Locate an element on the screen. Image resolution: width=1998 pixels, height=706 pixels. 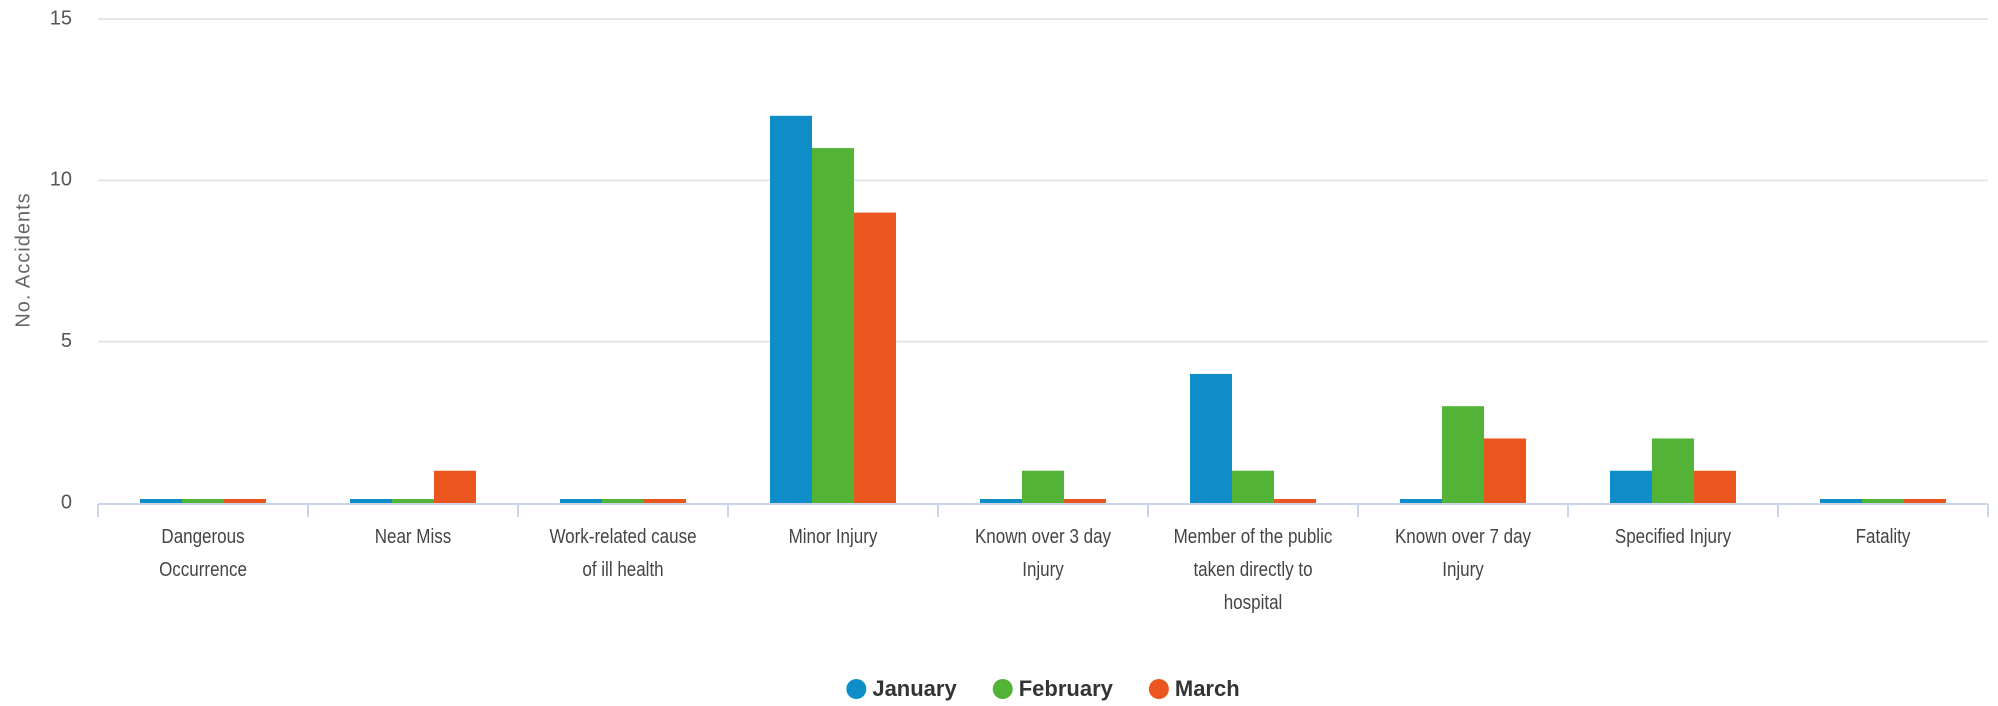
x-tick-label: Dangerous Occurrence is located at coordinates (203, 553).